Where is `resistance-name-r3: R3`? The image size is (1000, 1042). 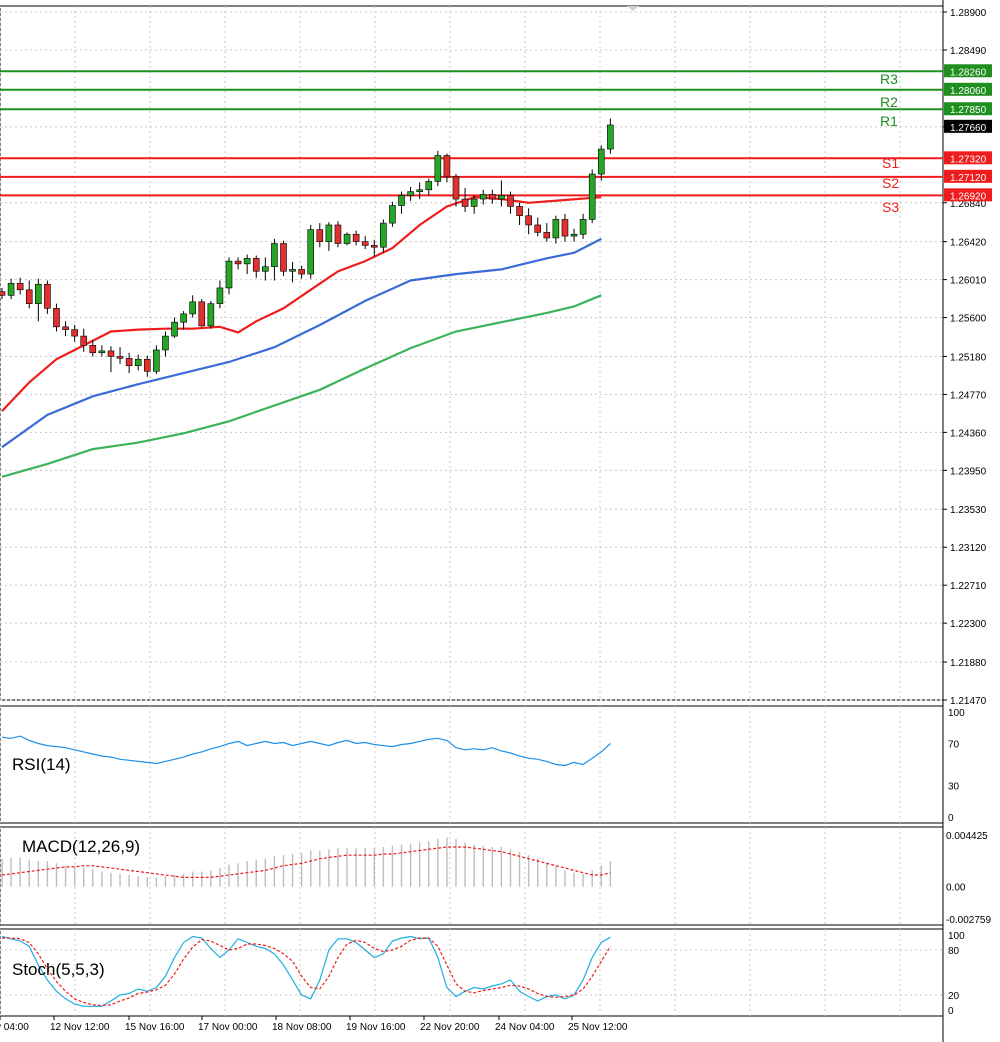
resistance-name-r3: R3 is located at coordinates (889, 79).